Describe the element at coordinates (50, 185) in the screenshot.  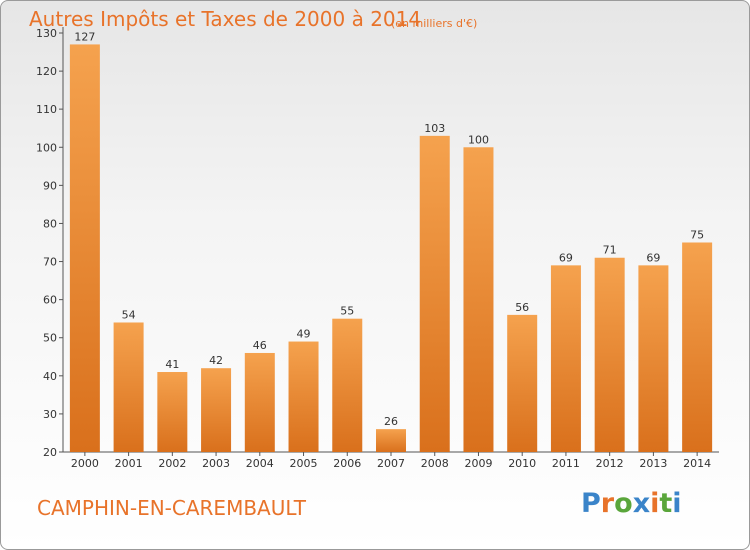
I see `y-tick-label: 90` at that location.